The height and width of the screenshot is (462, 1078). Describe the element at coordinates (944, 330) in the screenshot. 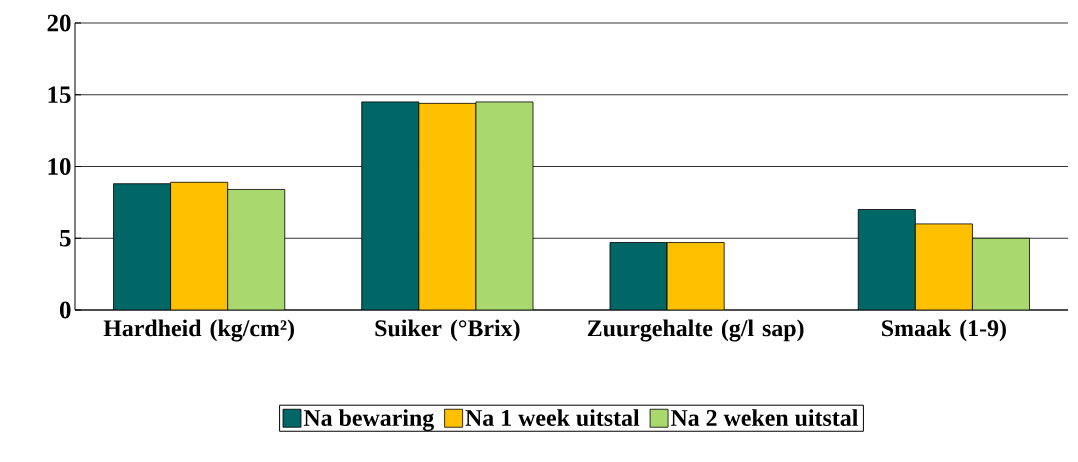

I see `x-tick-label: Smaak (1-9)` at that location.